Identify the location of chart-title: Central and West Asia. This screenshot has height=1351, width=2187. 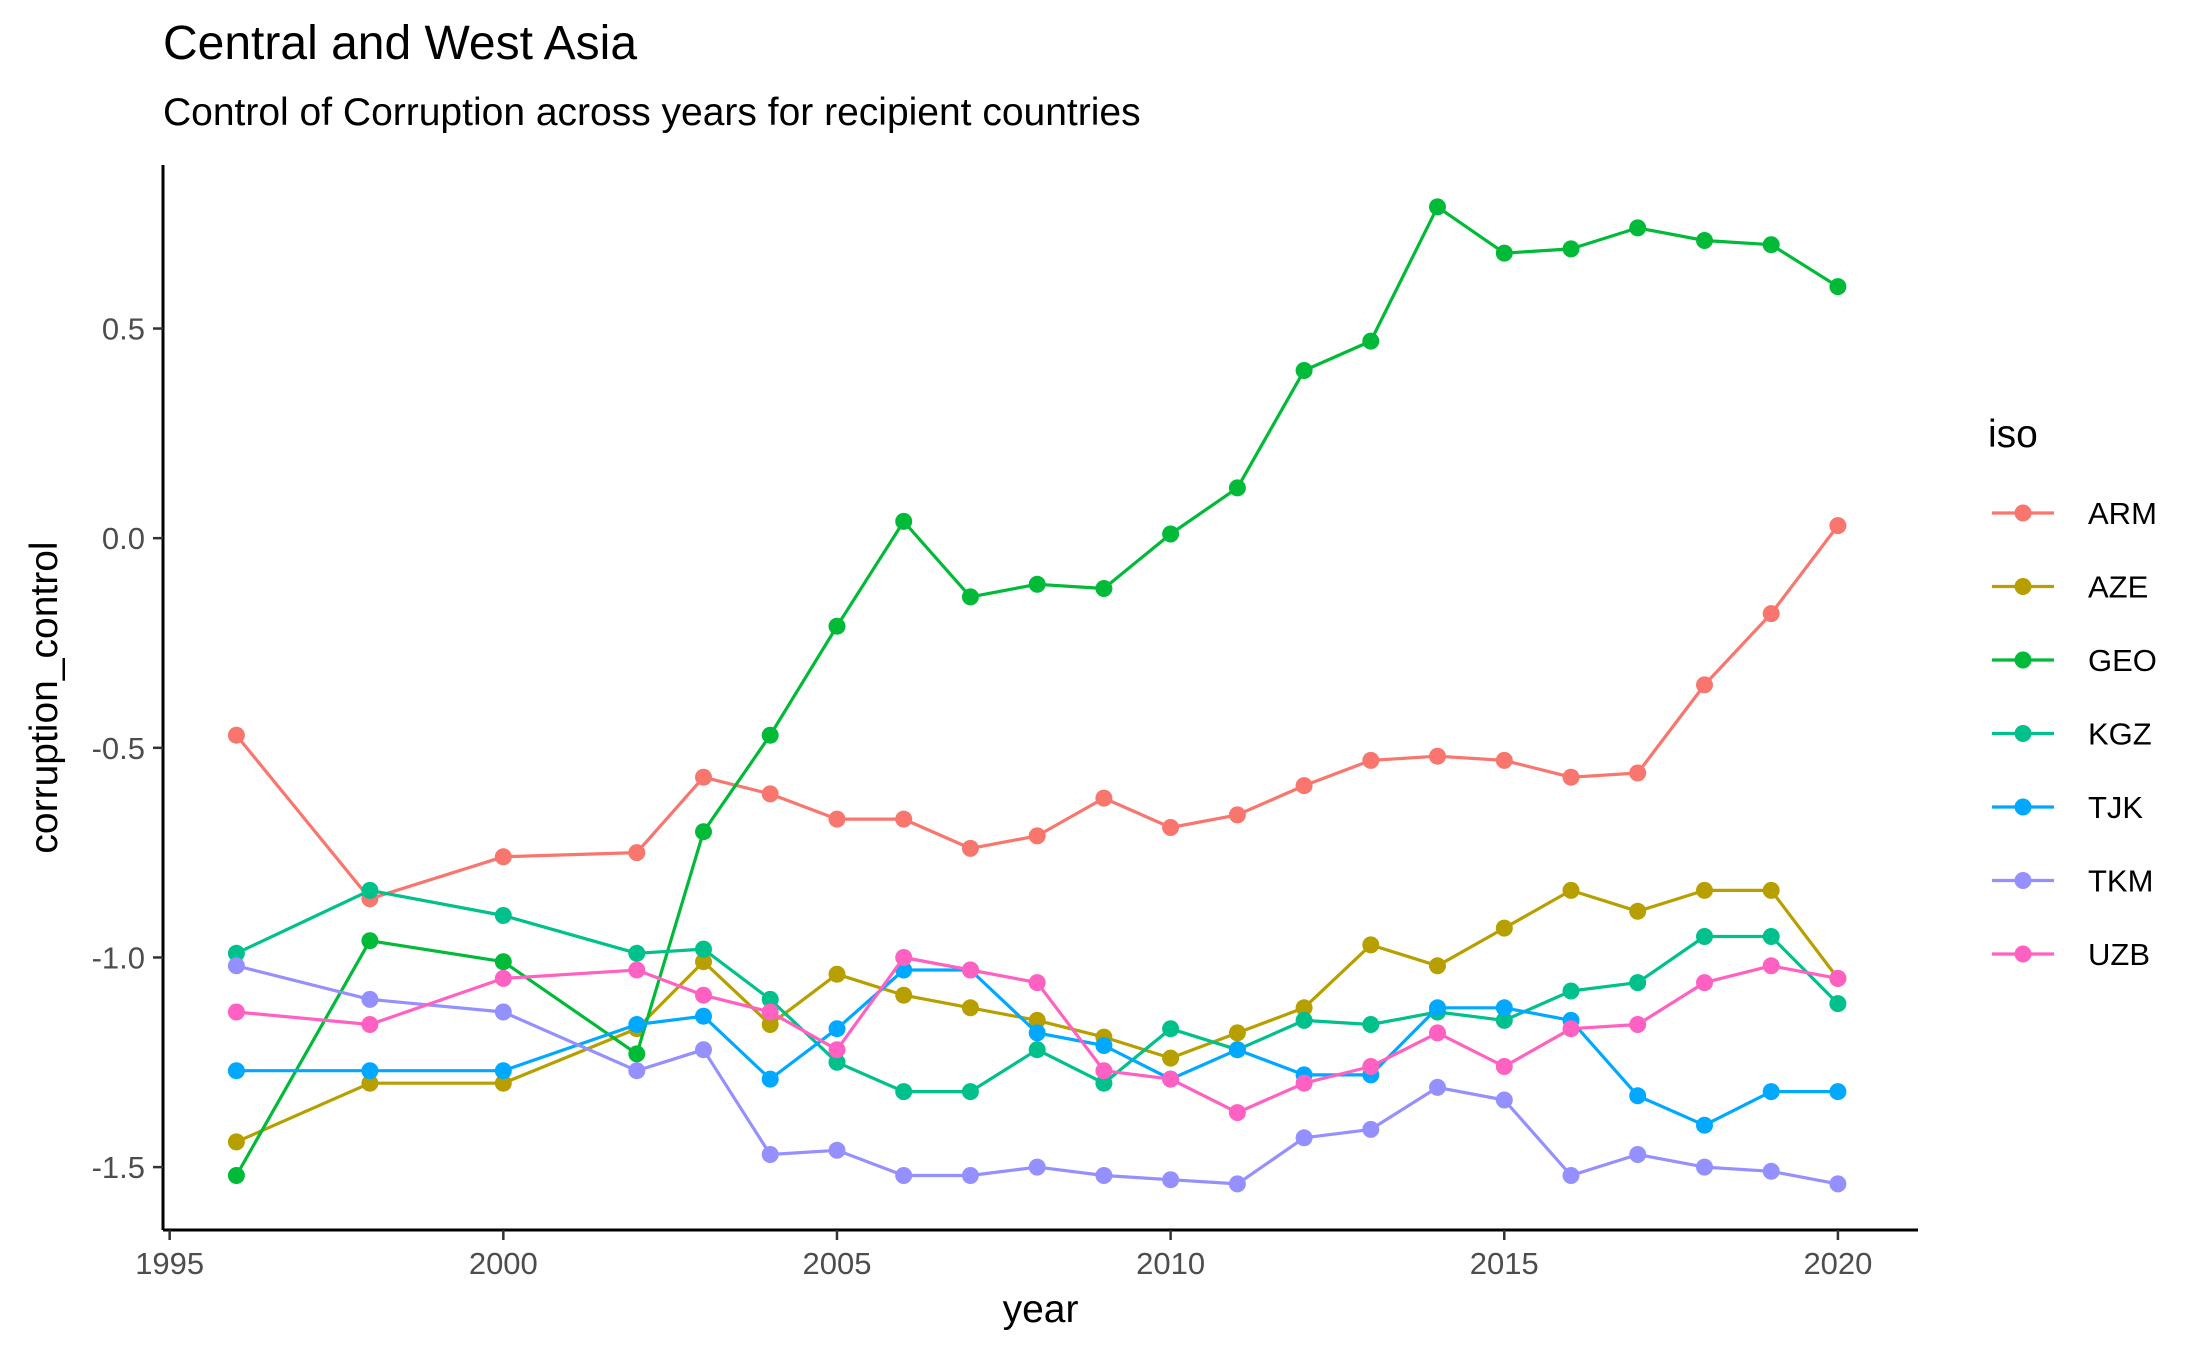
(400, 43).